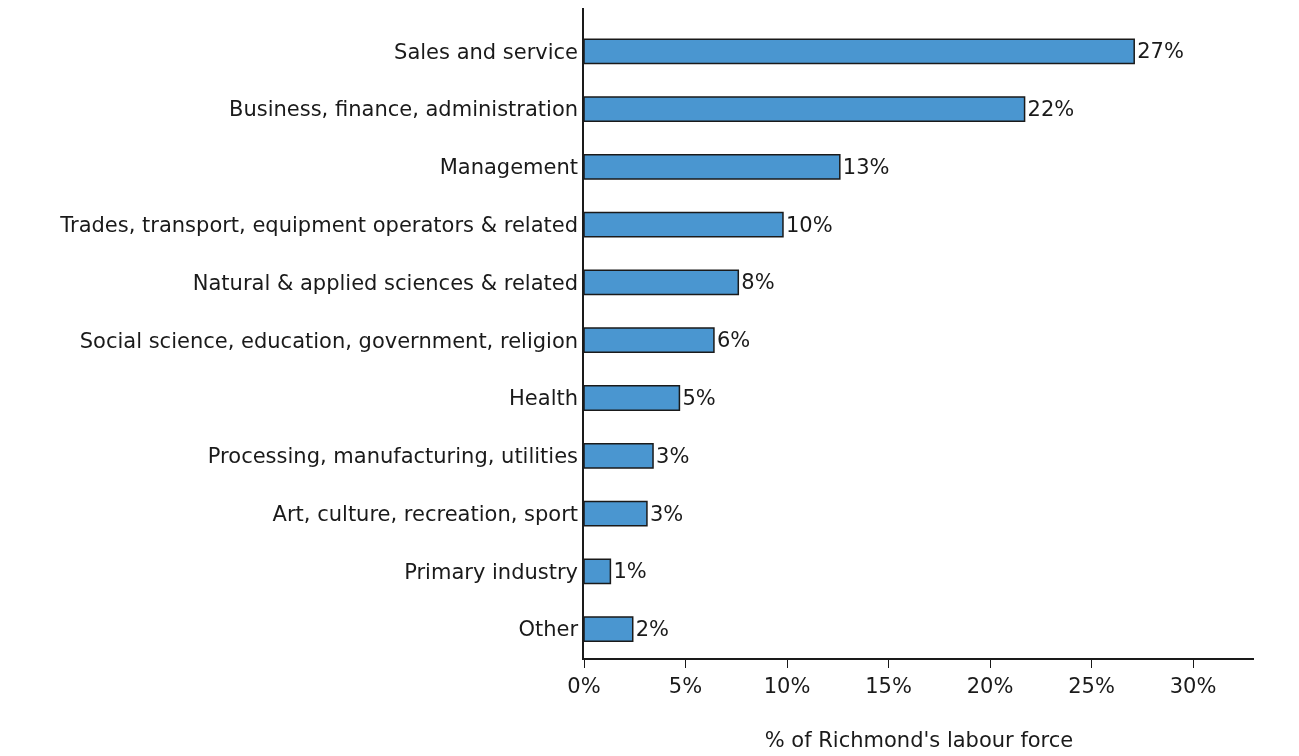  What do you see at coordinates (509, 167) in the screenshot?
I see `y-tick-label: Management` at bounding box center [509, 167].